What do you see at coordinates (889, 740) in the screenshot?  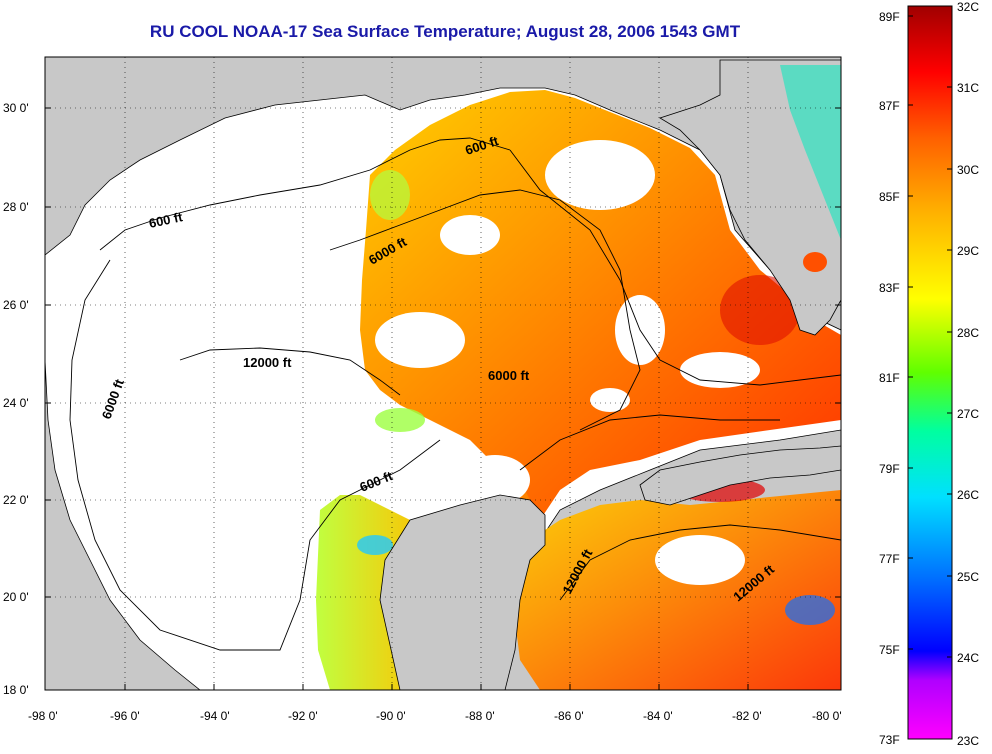 I see `colorbar-label-f: 73F` at bounding box center [889, 740].